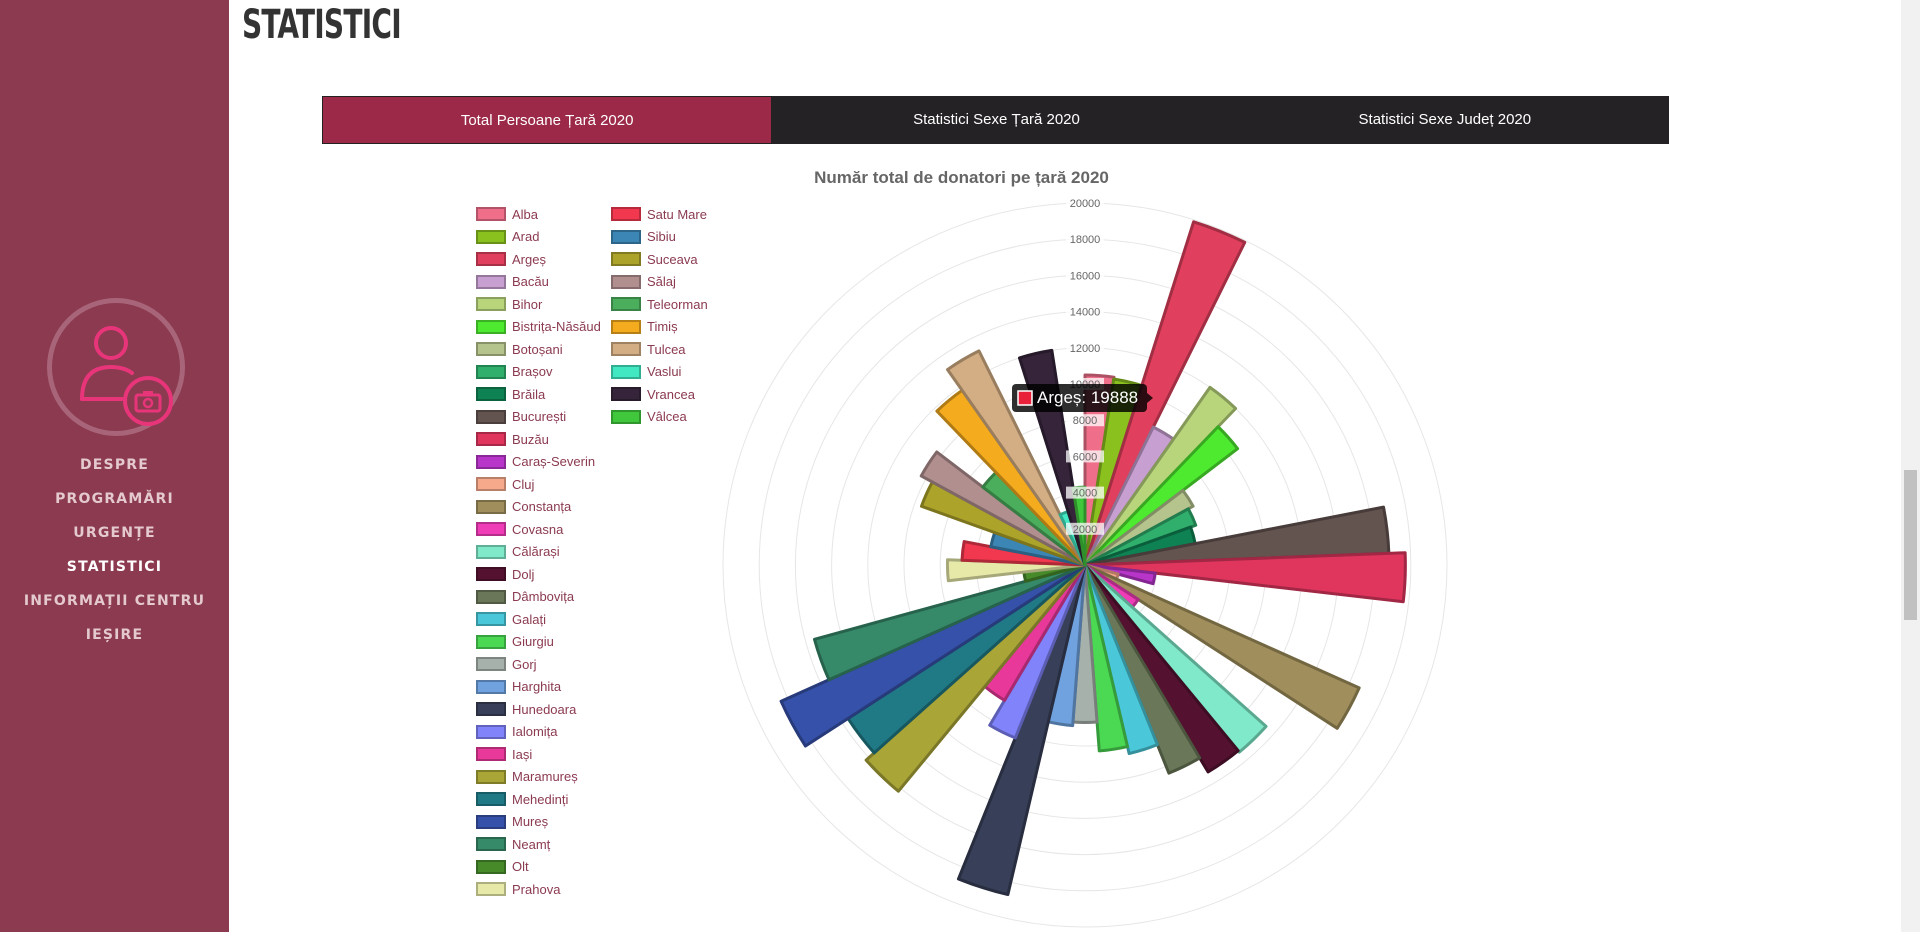 The width and height of the screenshot is (1920, 932). I want to click on tick-label: 8000, so click(1085, 421).